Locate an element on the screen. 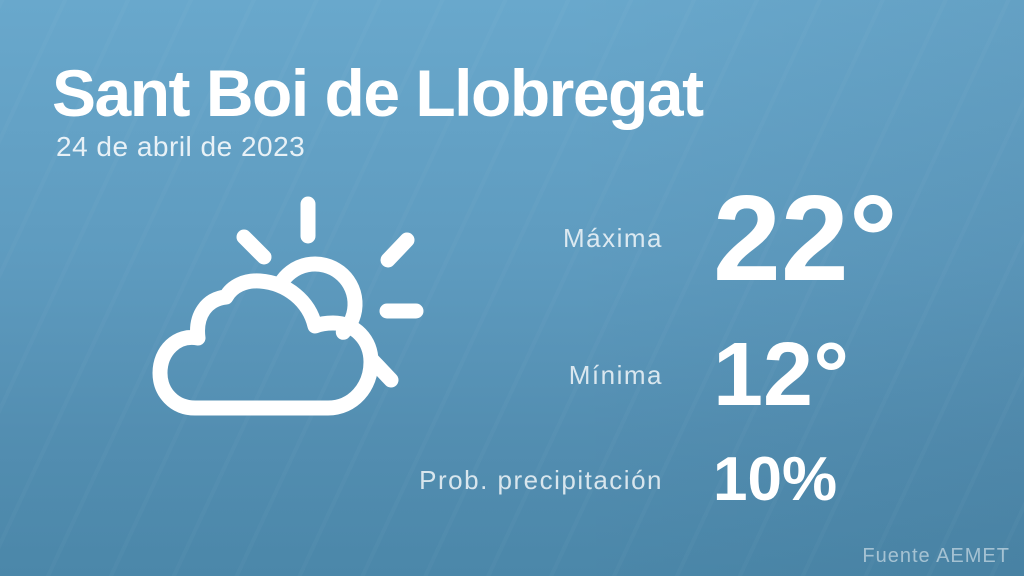 The image size is (1024, 576). precipitation-label: Prob. precipitación is located at coordinates (541, 479).